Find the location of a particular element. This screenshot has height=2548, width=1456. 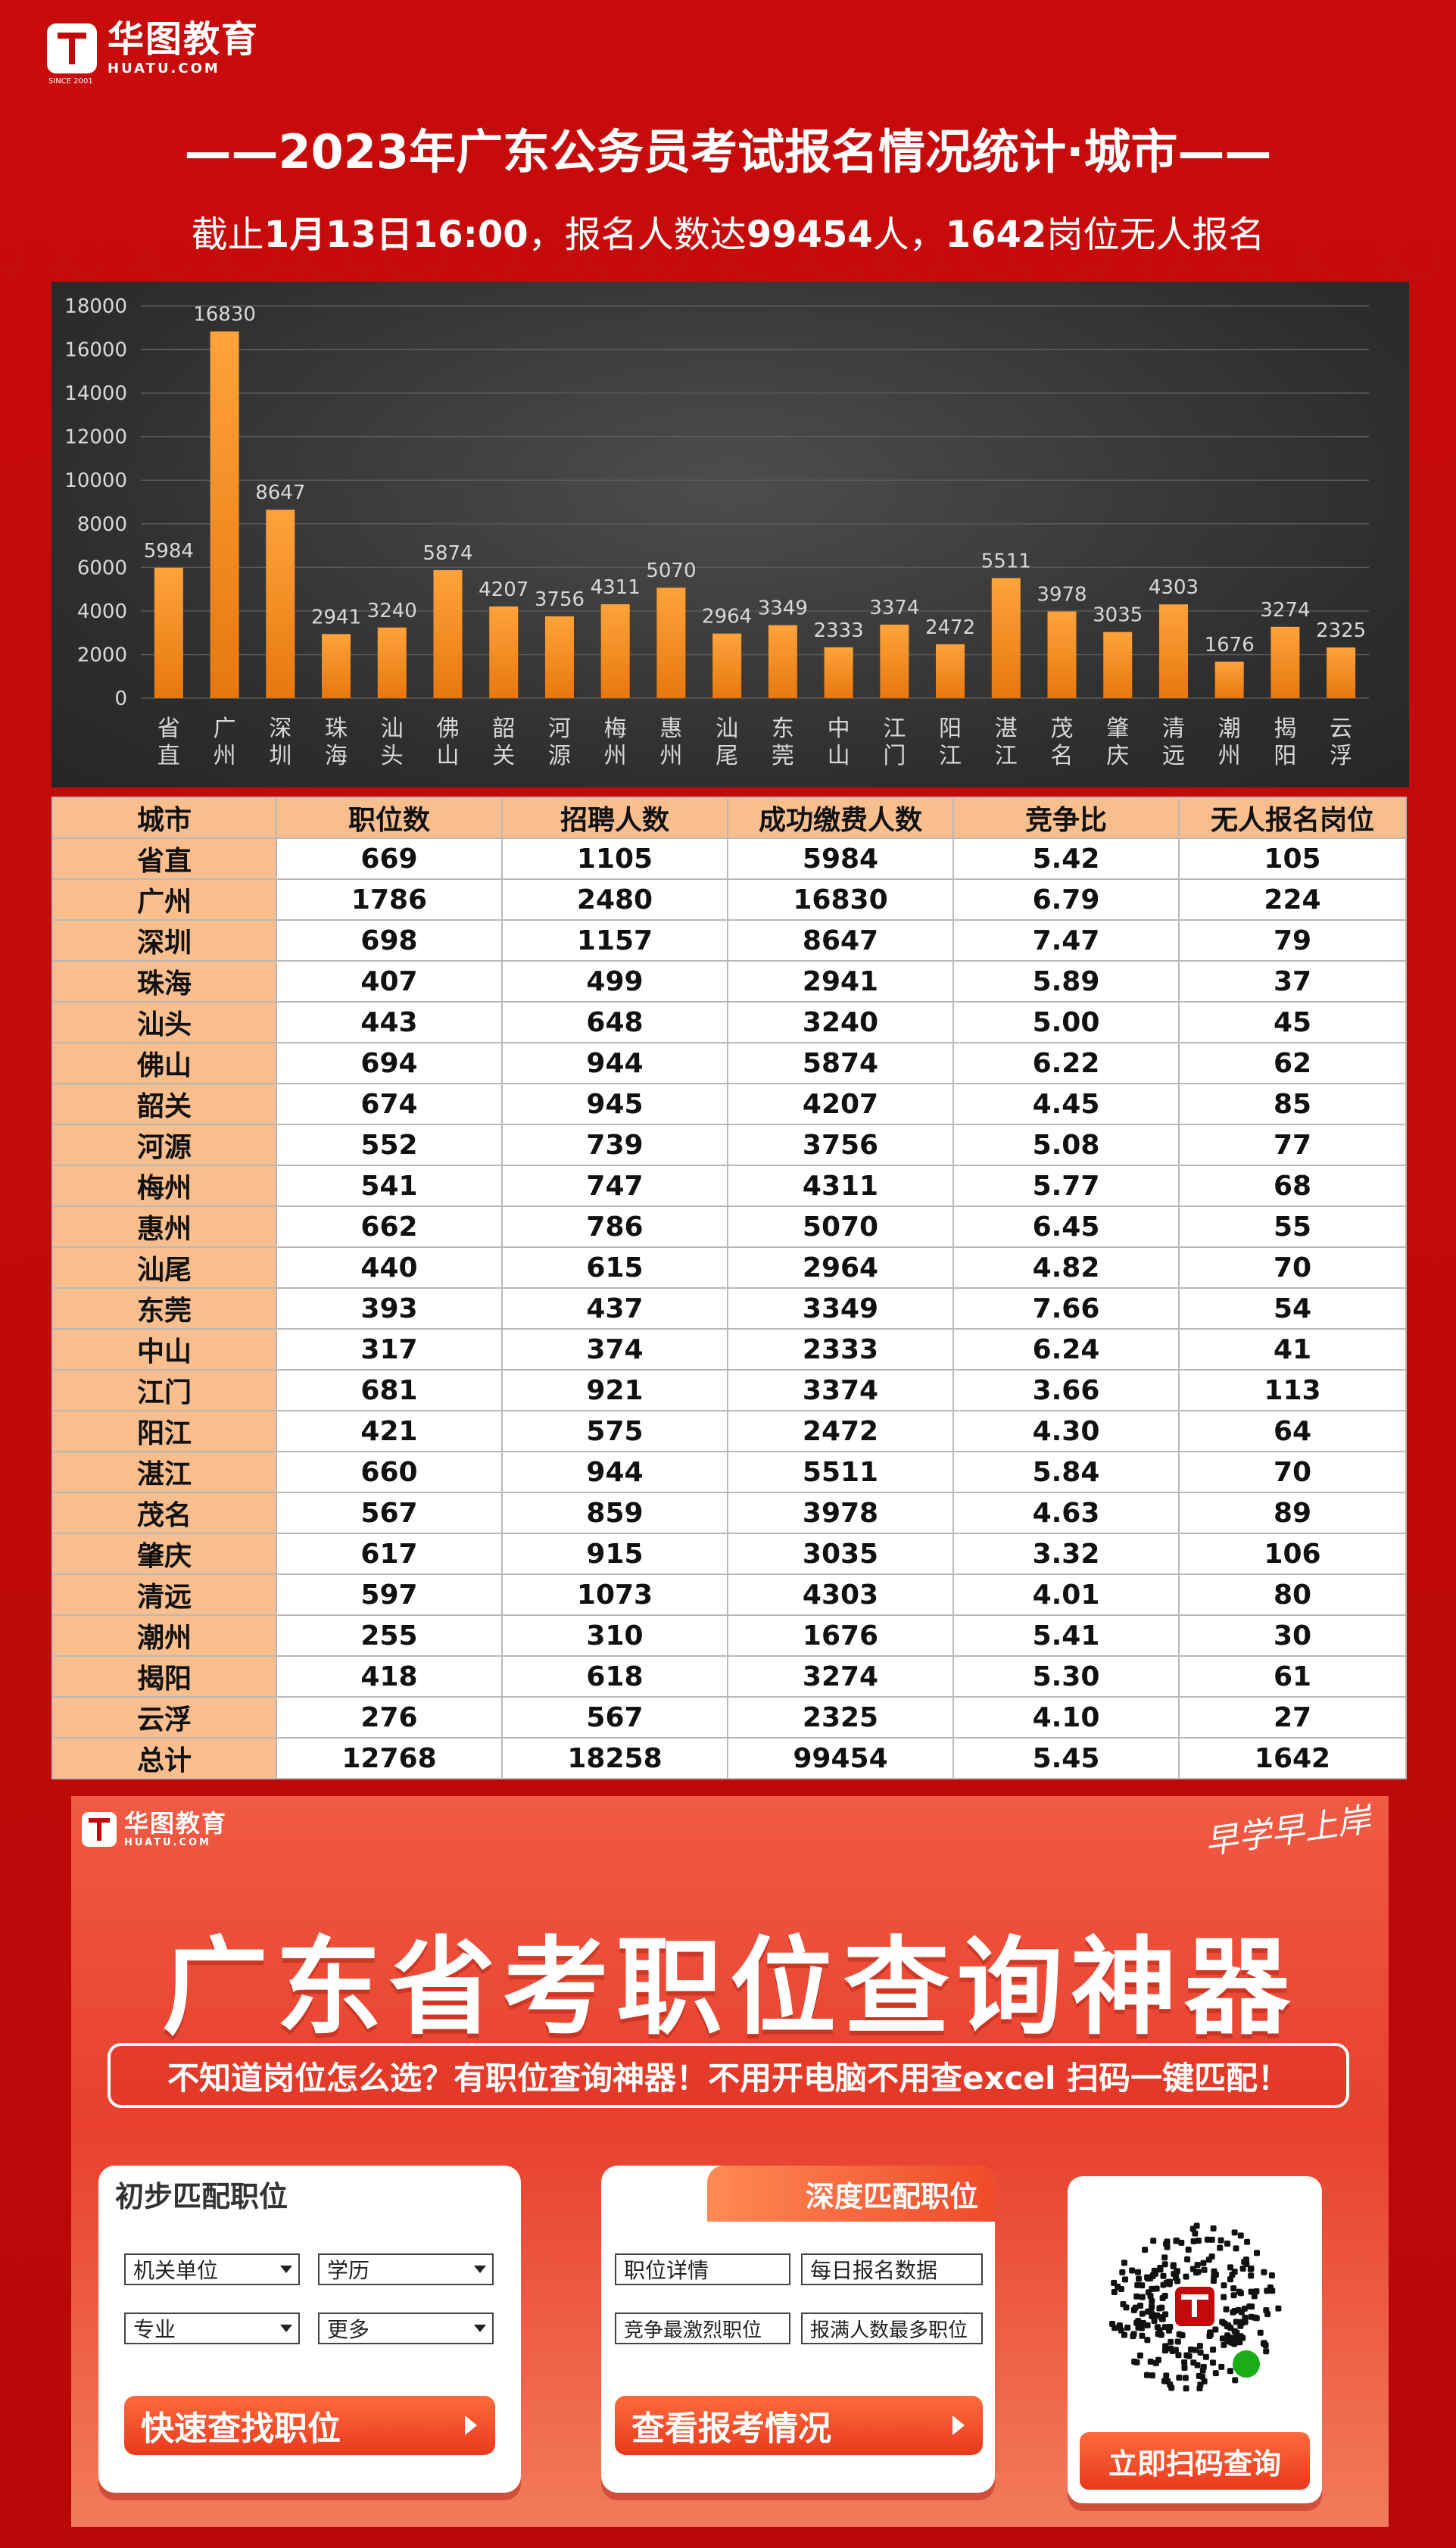

data-label: 4303 is located at coordinates (1174, 587).